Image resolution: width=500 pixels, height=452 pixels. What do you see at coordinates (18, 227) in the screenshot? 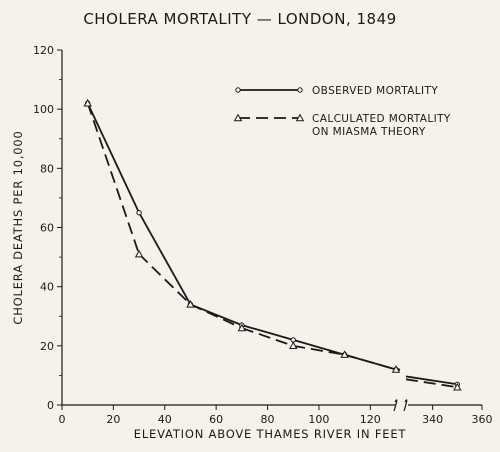
I see `y-axis-label: CHOLERA DEATHS PER 10,000` at bounding box center [18, 227].